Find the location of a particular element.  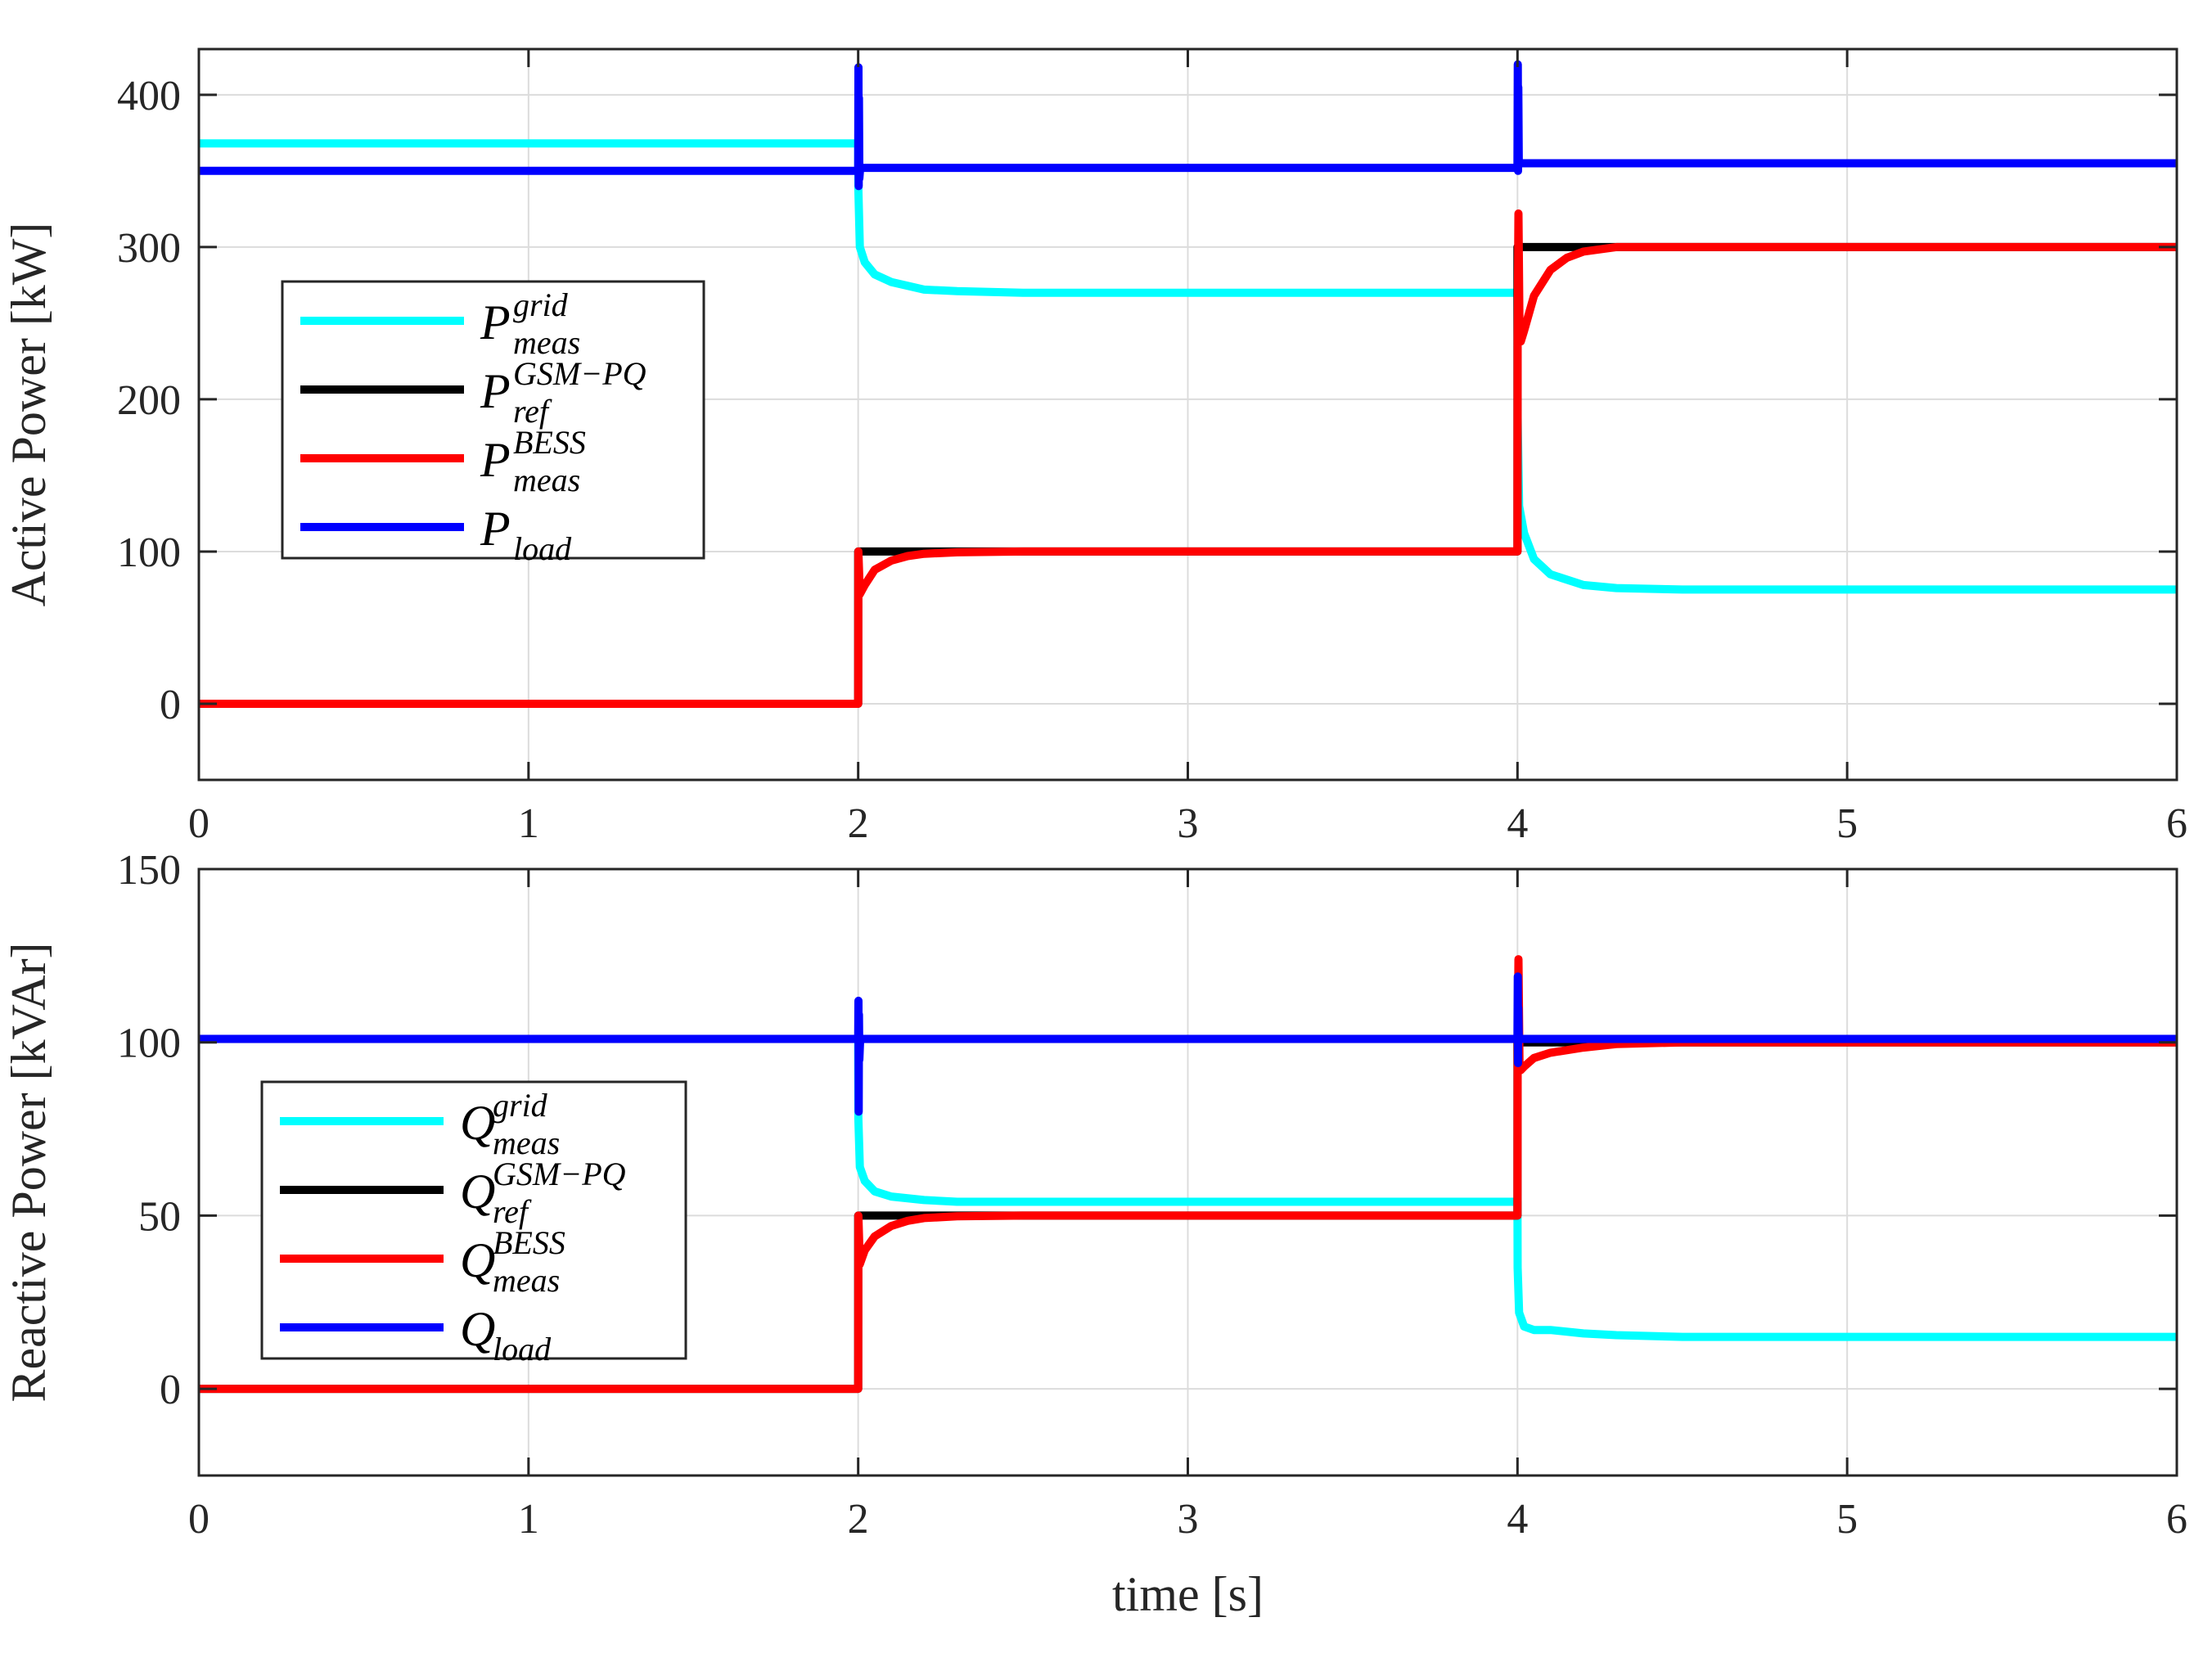

x-axis-label: time [s] is located at coordinates (1188, 1594).